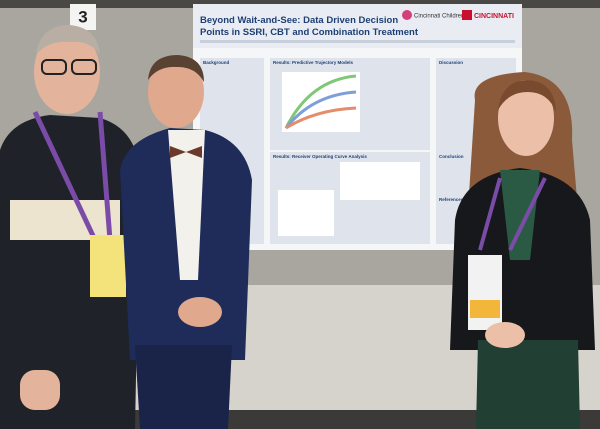  Describe the element at coordinates (380, 181) in the screenshot. I see `roc-figure` at that location.